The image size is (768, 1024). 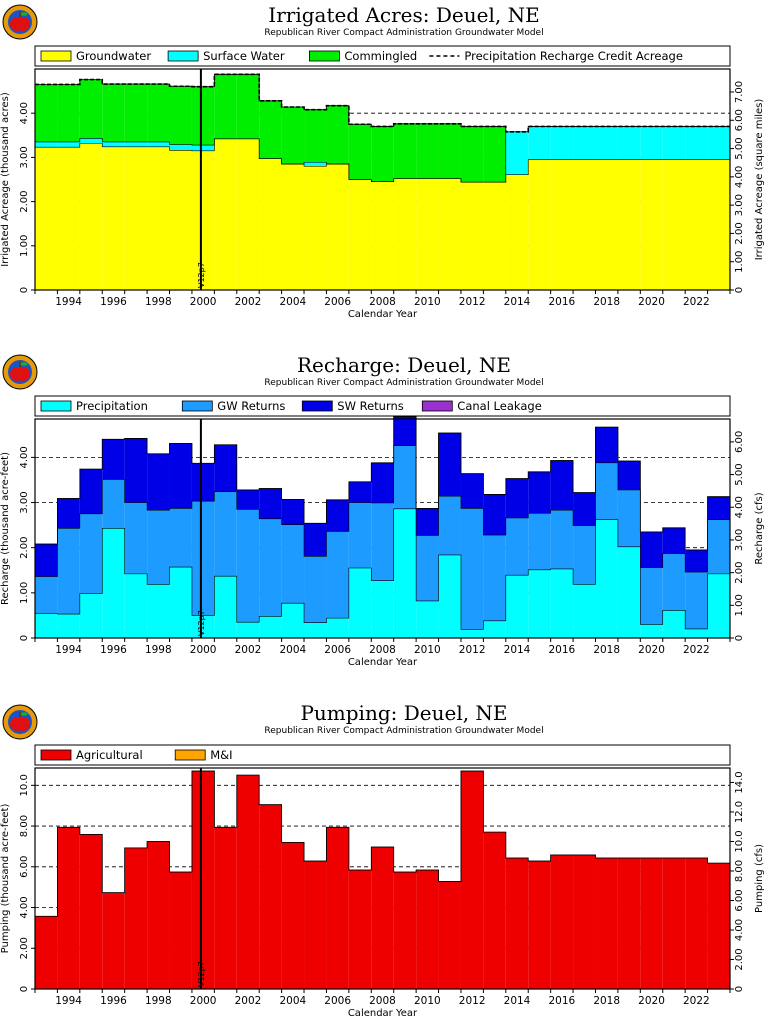 I want to click on legend-label-4: Canal Leakage, so click(x=499, y=406).